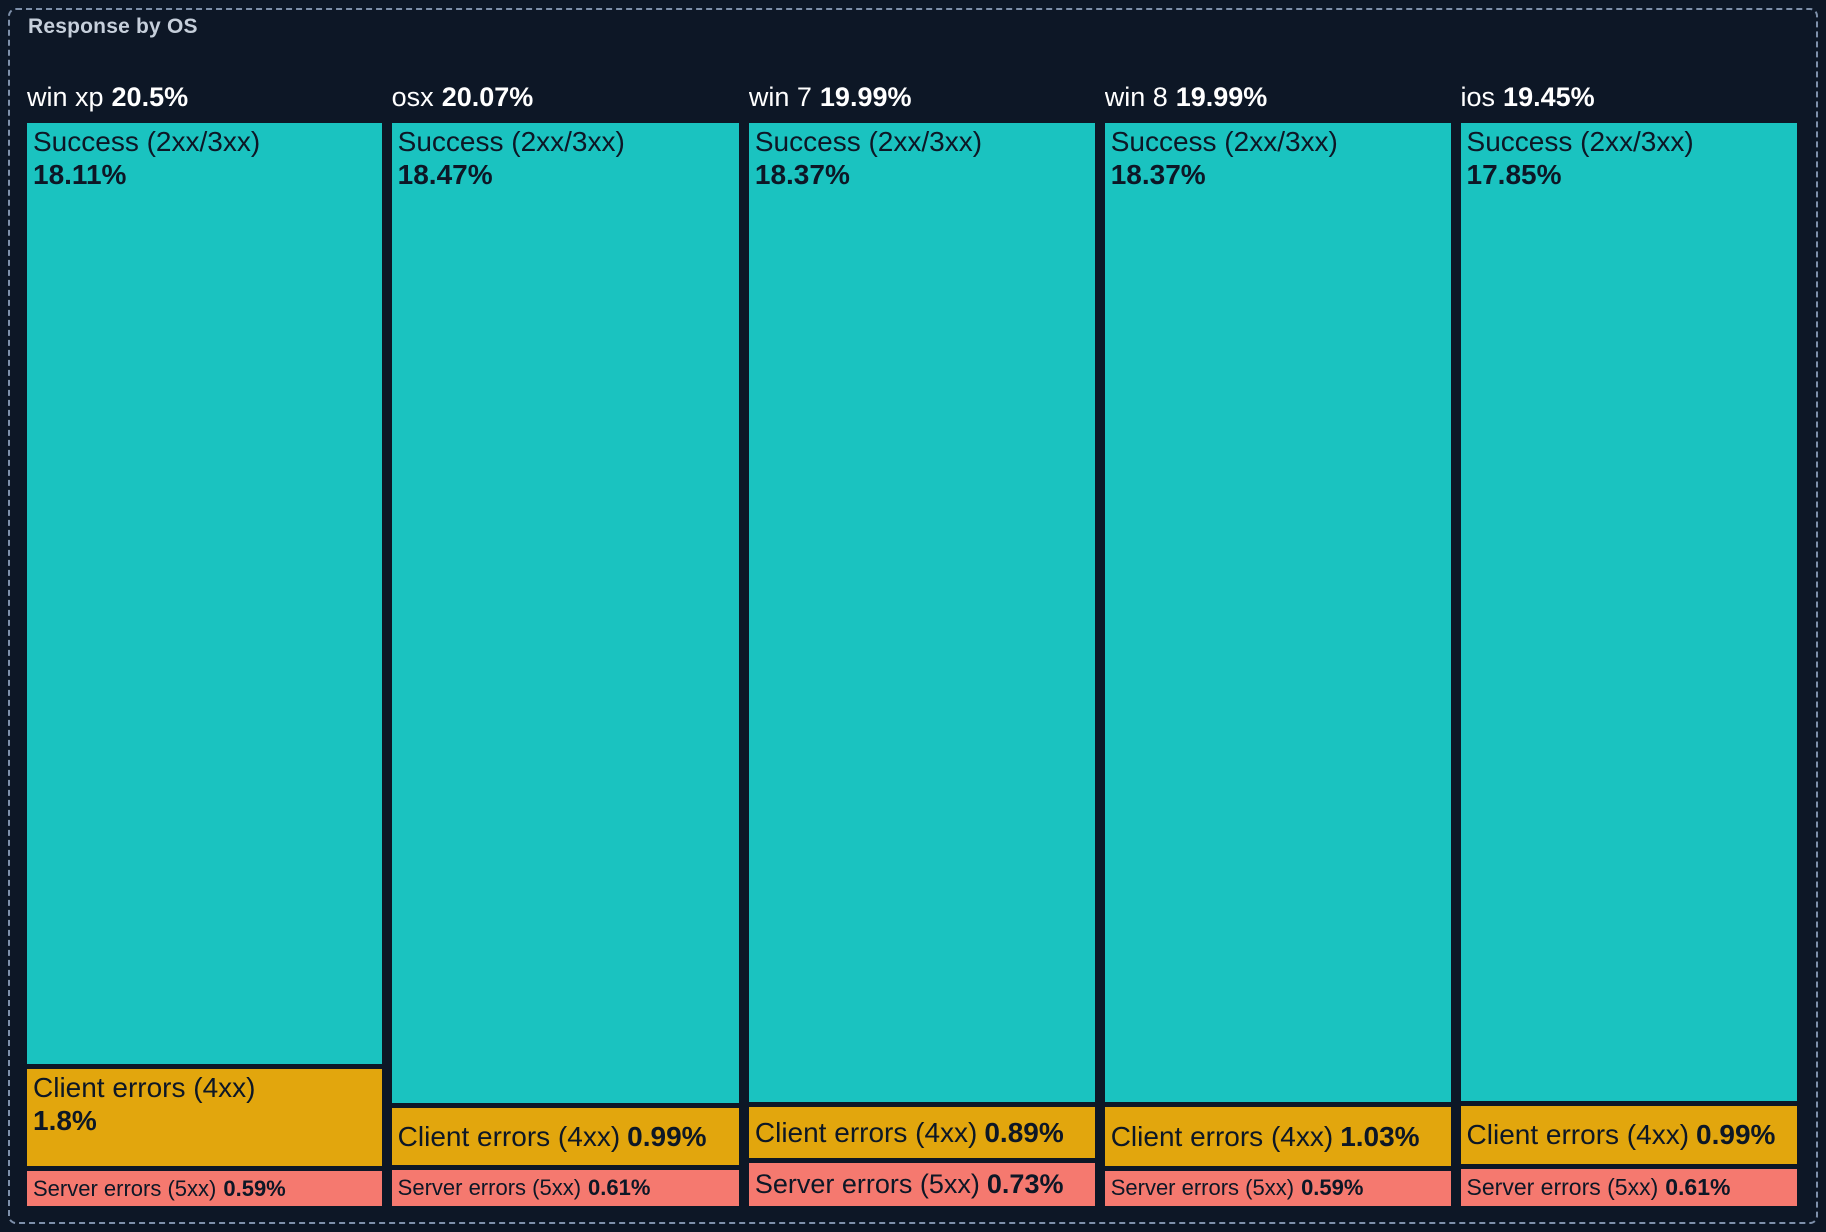 The width and height of the screenshot is (1826, 1232). Describe the element at coordinates (412, 97) in the screenshot. I see `os-name-label: osx` at that location.